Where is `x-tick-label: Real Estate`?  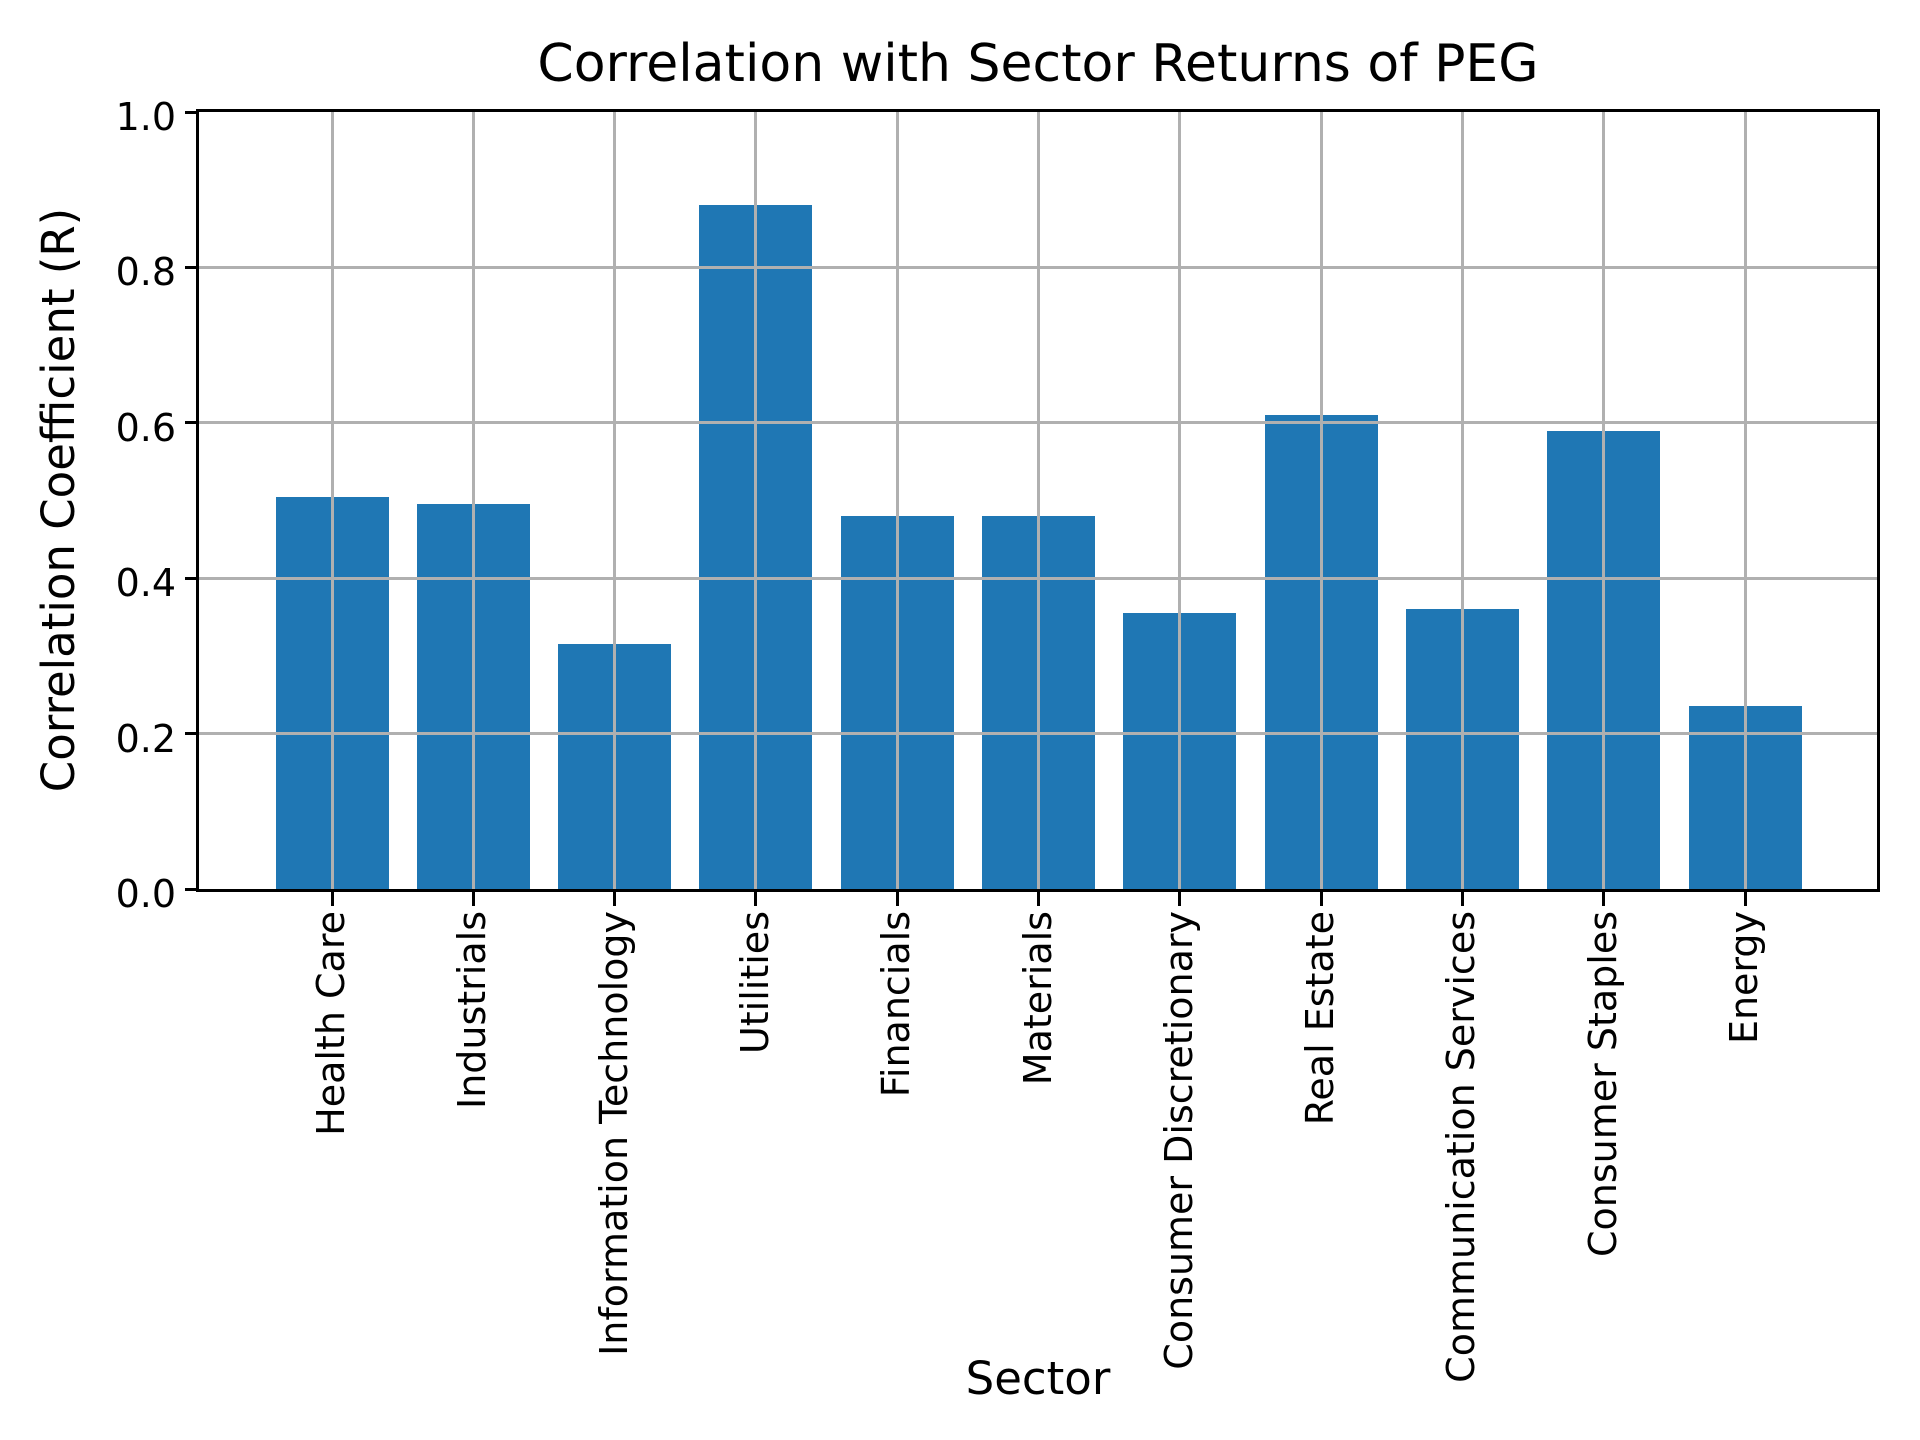 x-tick-label: Real Estate is located at coordinates (1320, 1018).